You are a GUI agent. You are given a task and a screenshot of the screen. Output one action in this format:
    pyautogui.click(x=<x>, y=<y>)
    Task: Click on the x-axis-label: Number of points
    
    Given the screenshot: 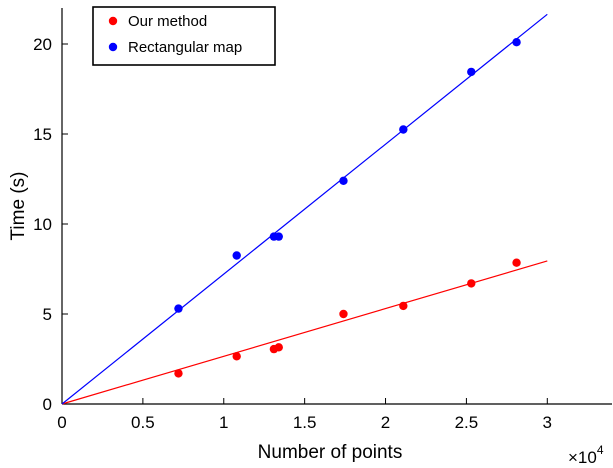 What is the action you would take?
    pyautogui.click(x=330, y=452)
    